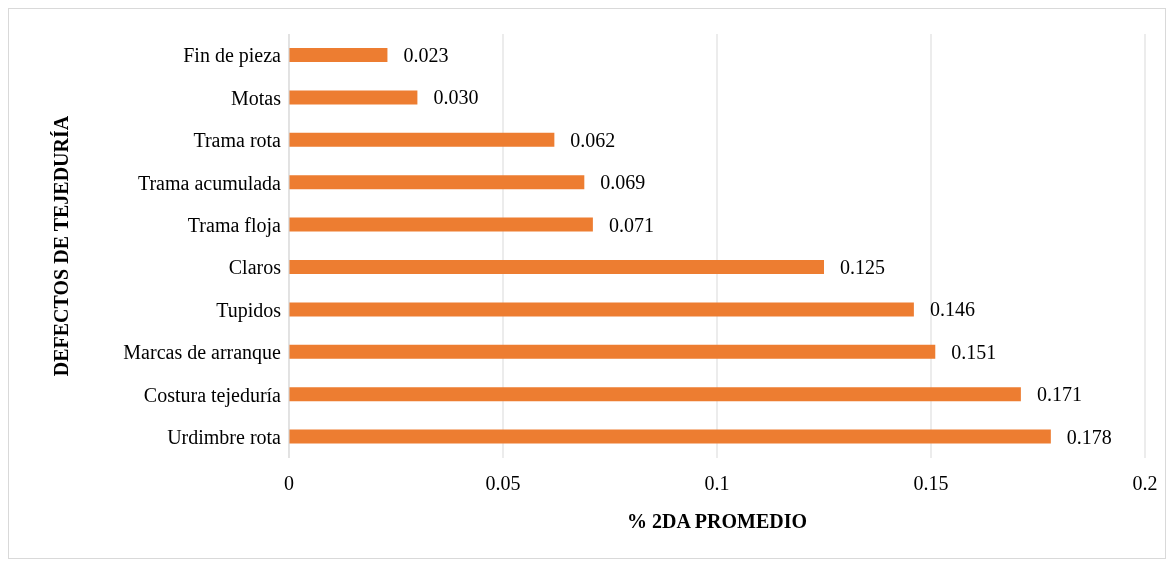 Image resolution: width=1174 pixels, height=567 pixels. What do you see at coordinates (202, 353) in the screenshot?
I see `y-tick-label: Marcas de arranque` at bounding box center [202, 353].